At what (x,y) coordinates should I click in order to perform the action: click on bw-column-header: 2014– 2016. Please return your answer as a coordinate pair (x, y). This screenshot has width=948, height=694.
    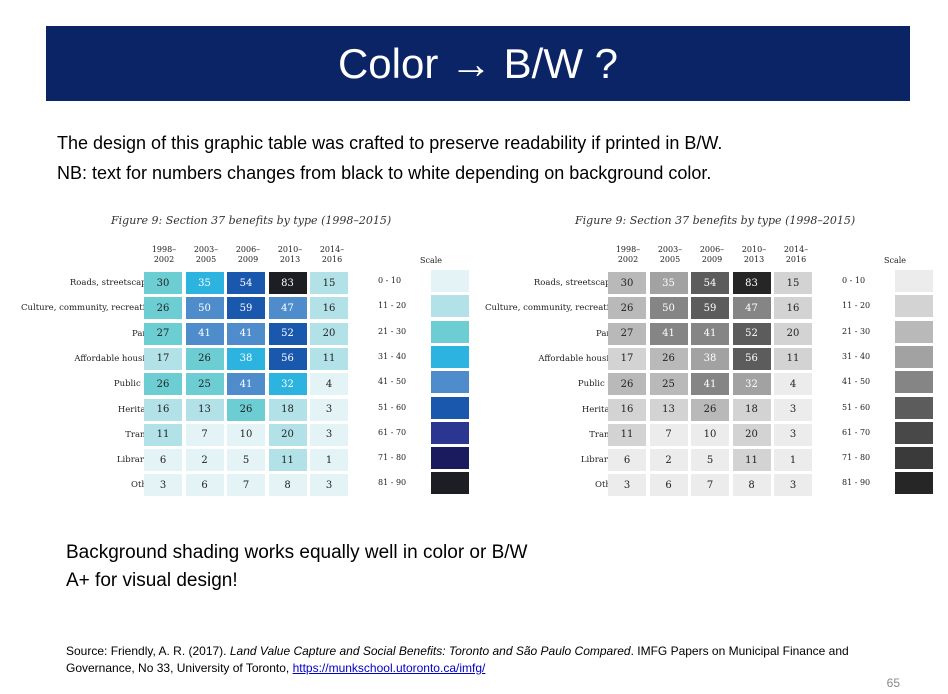
    Looking at the image, I should click on (796, 254).